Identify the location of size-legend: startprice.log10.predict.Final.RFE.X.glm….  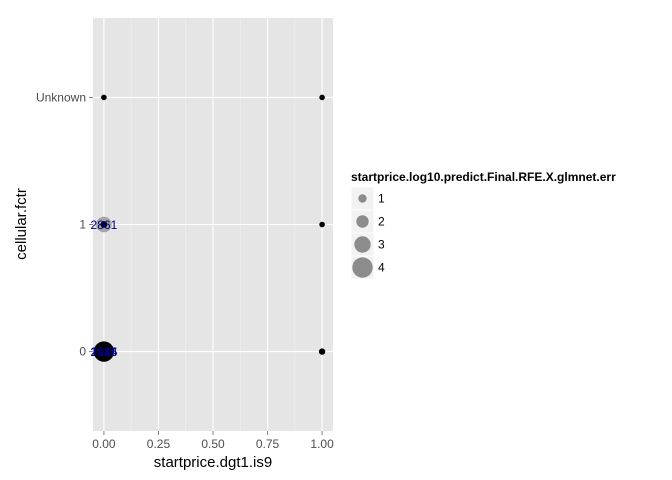
(483, 225).